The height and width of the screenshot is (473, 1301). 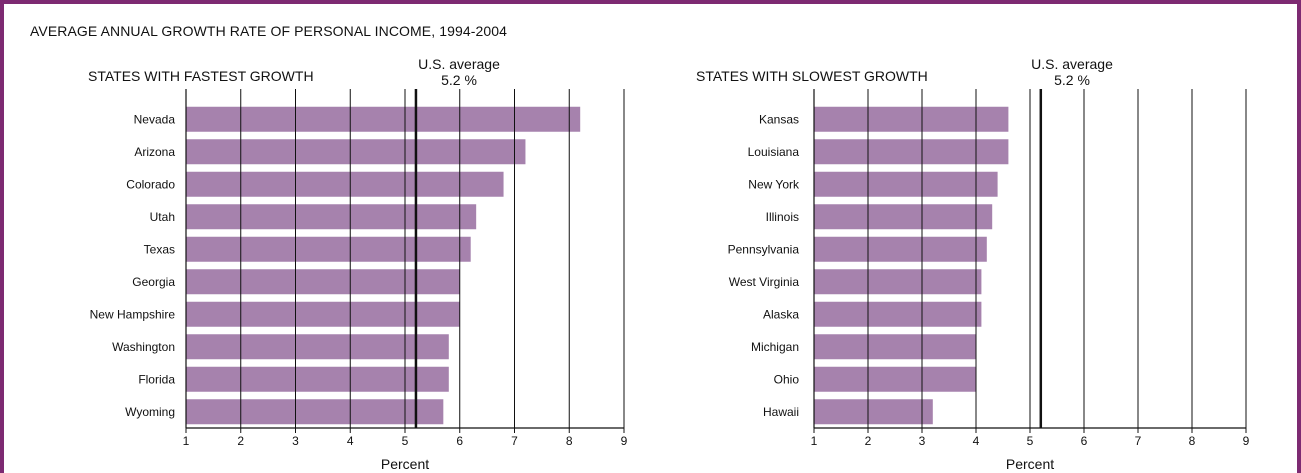 What do you see at coordinates (162, 217) in the screenshot?
I see `category-label: Utah` at bounding box center [162, 217].